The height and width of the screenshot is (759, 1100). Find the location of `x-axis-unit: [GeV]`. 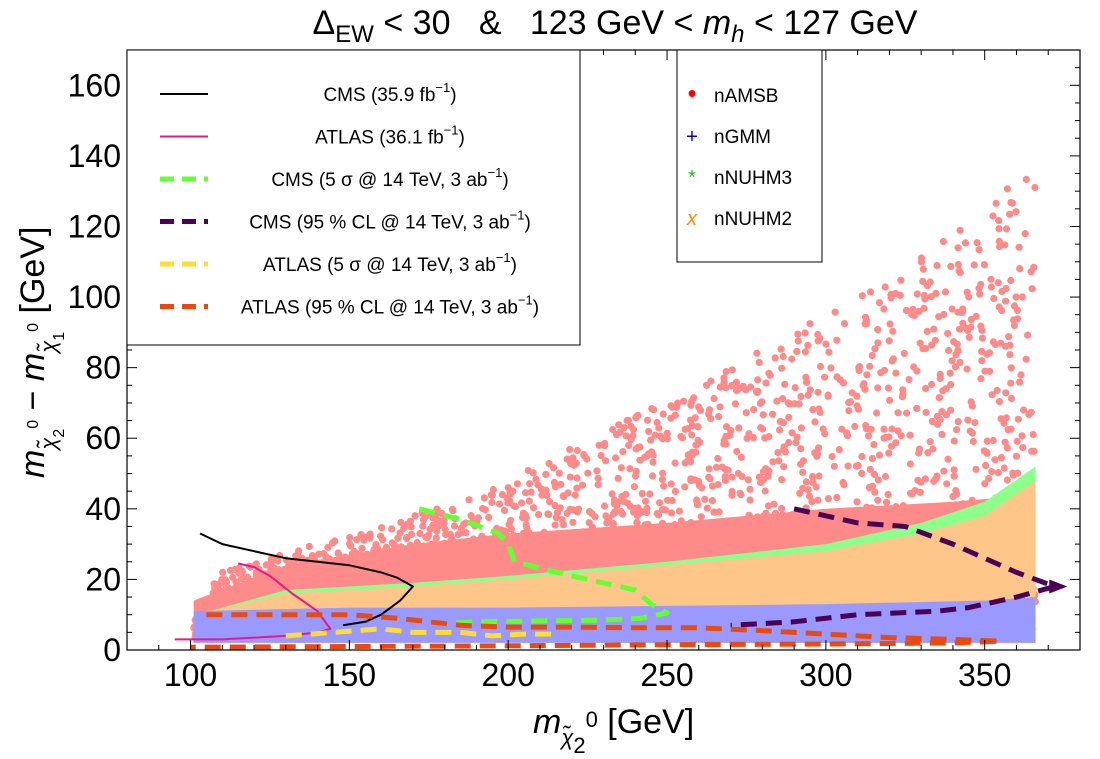

x-axis-unit: [GeV] is located at coordinates (646, 722).